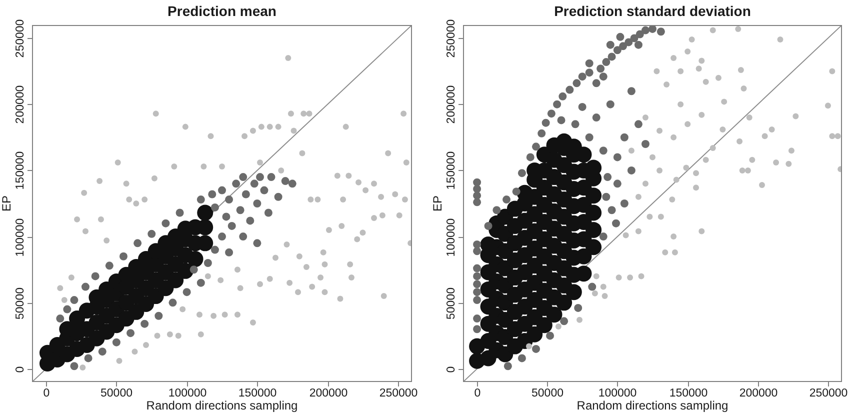 The width and height of the screenshot is (850, 418). What do you see at coordinates (222, 11) in the screenshot?
I see `chart-title: Prediction mean` at bounding box center [222, 11].